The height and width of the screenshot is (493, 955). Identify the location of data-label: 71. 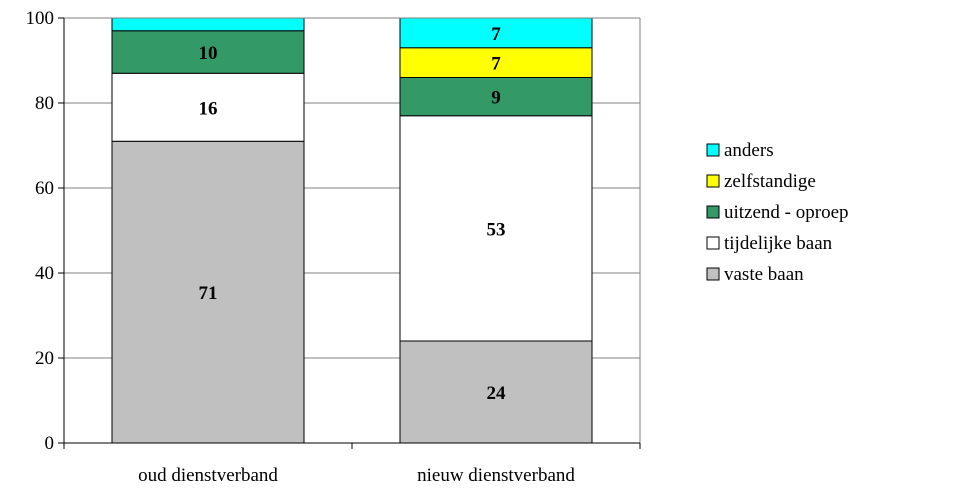
(208, 293).